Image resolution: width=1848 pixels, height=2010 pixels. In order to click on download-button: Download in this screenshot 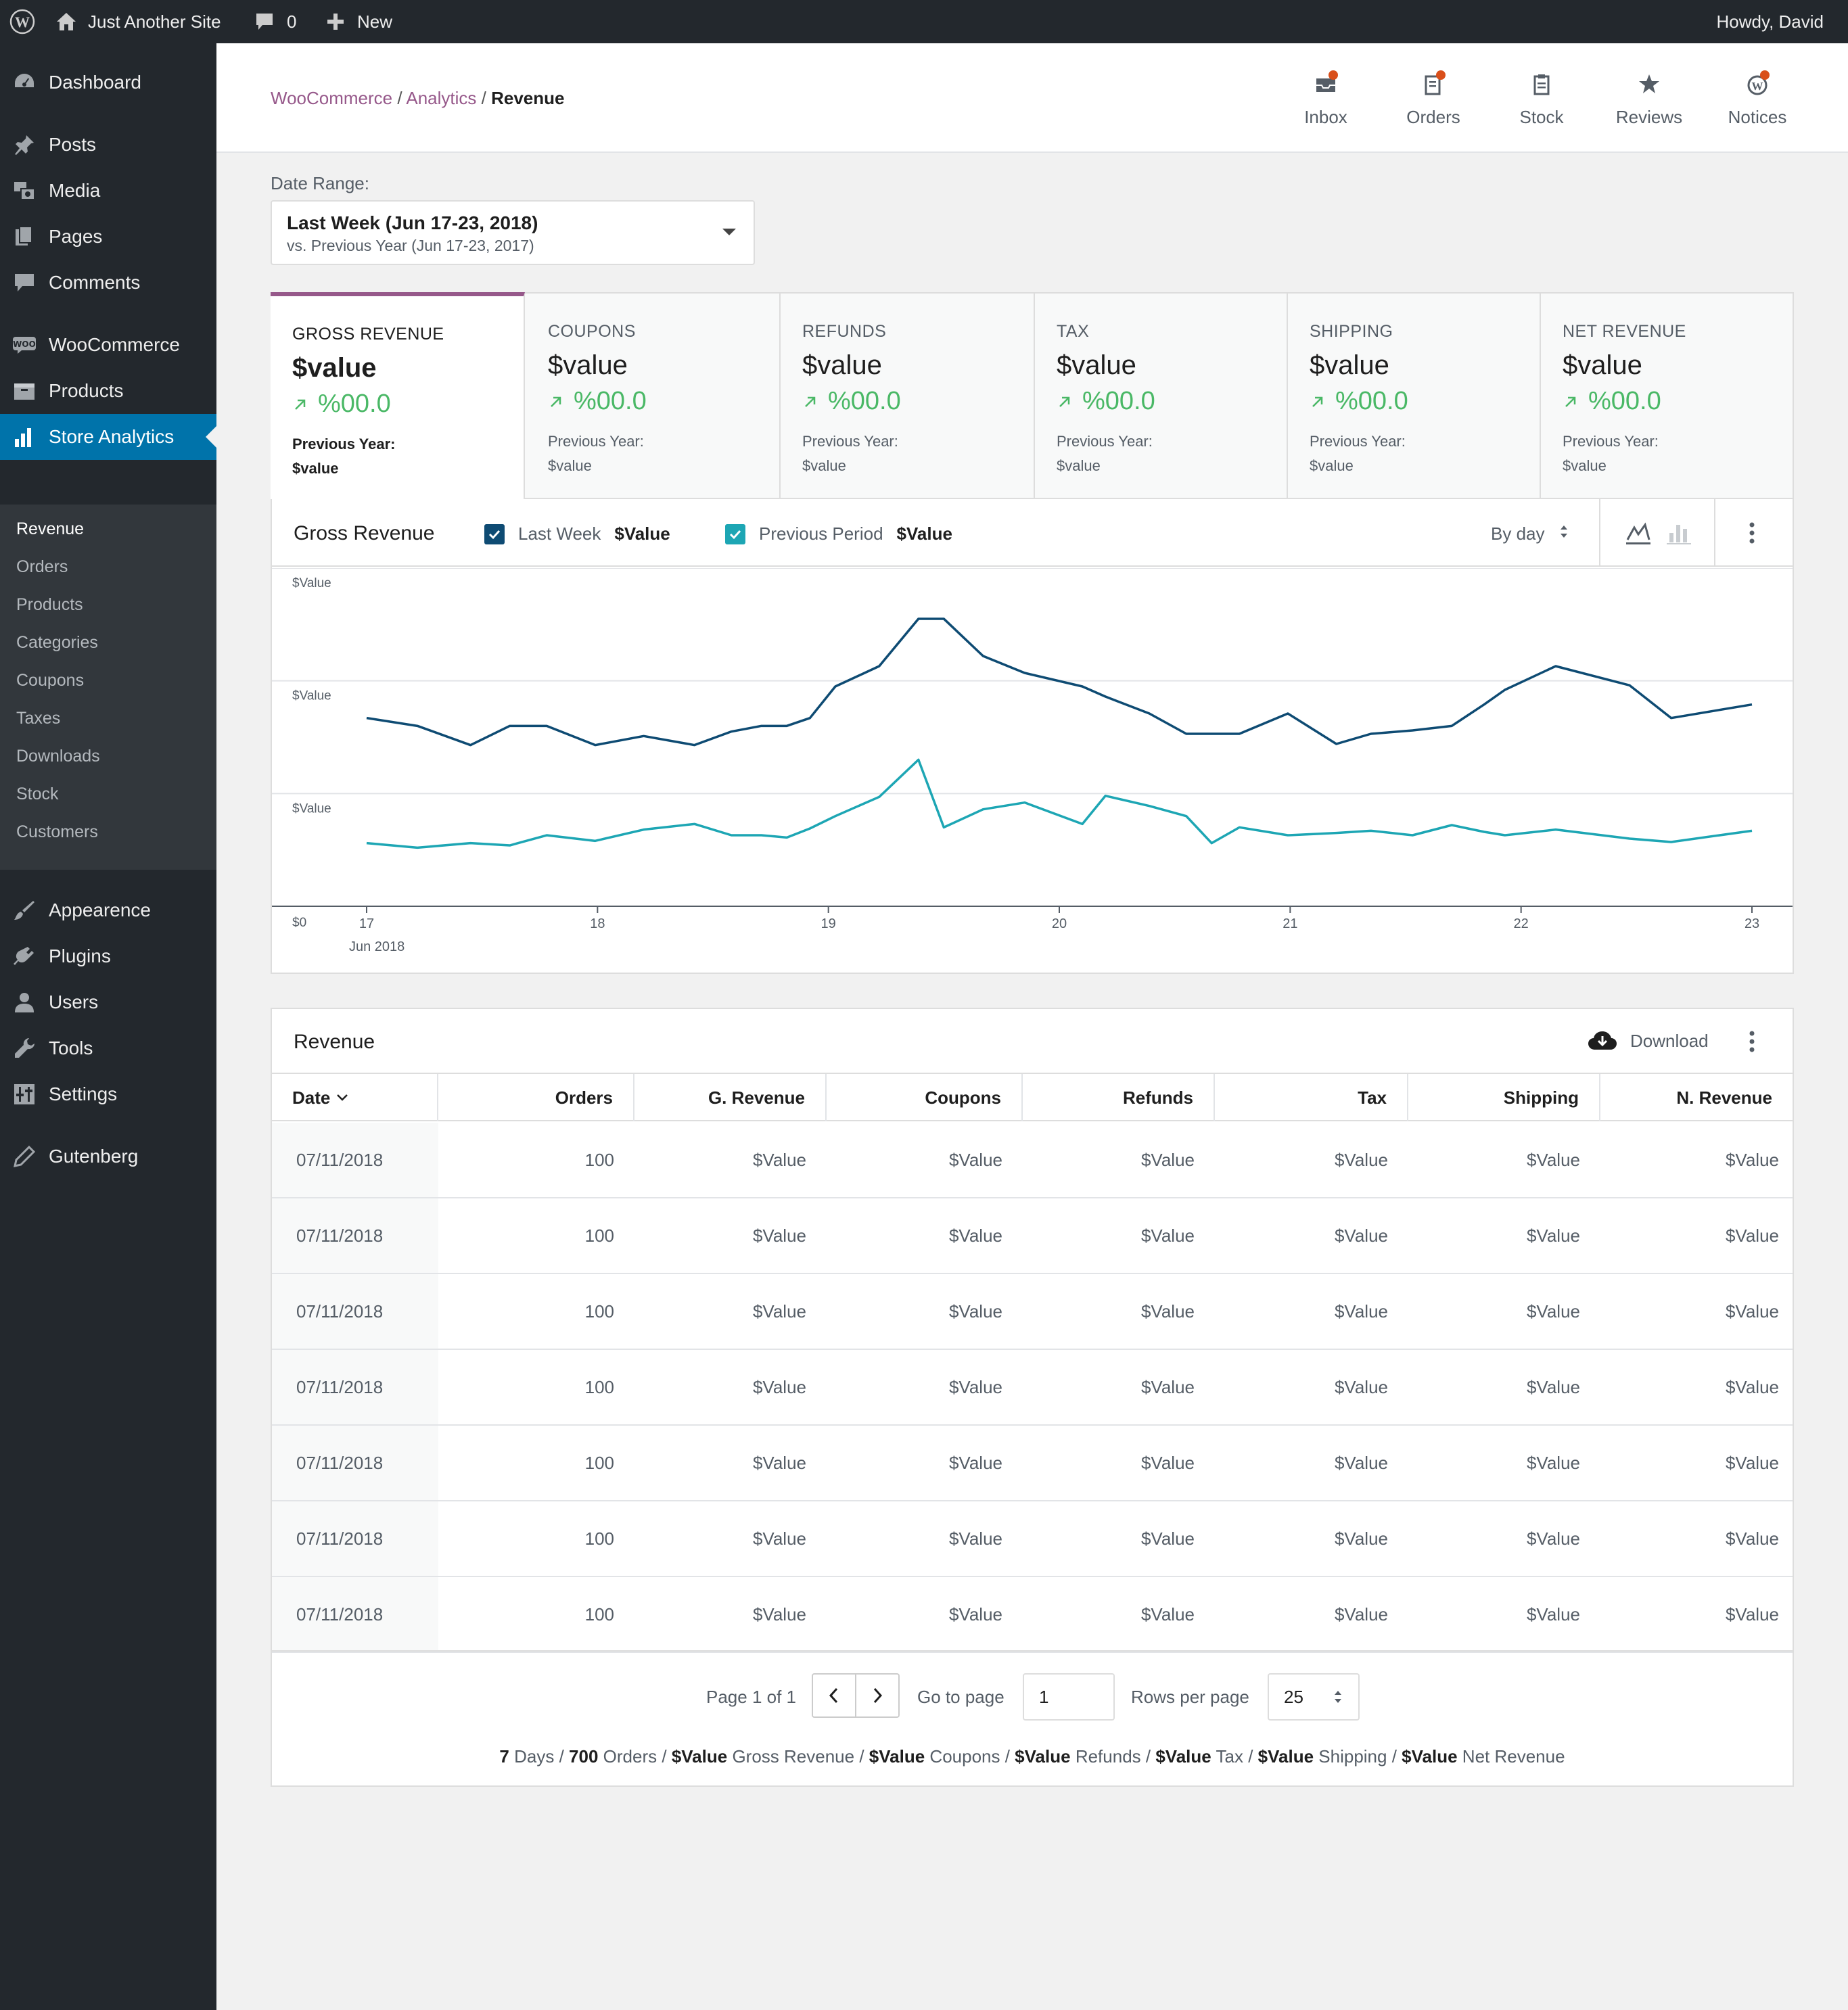, I will do `click(1648, 1040)`.